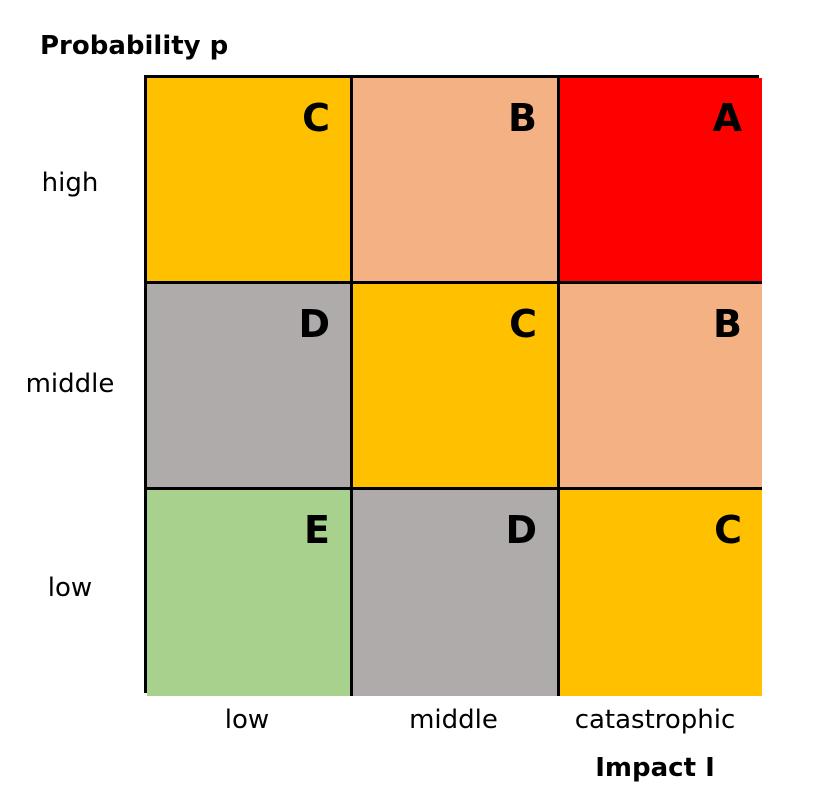  What do you see at coordinates (661, 181) in the screenshot?
I see `matrix-cell-high-catastrophic: A` at bounding box center [661, 181].